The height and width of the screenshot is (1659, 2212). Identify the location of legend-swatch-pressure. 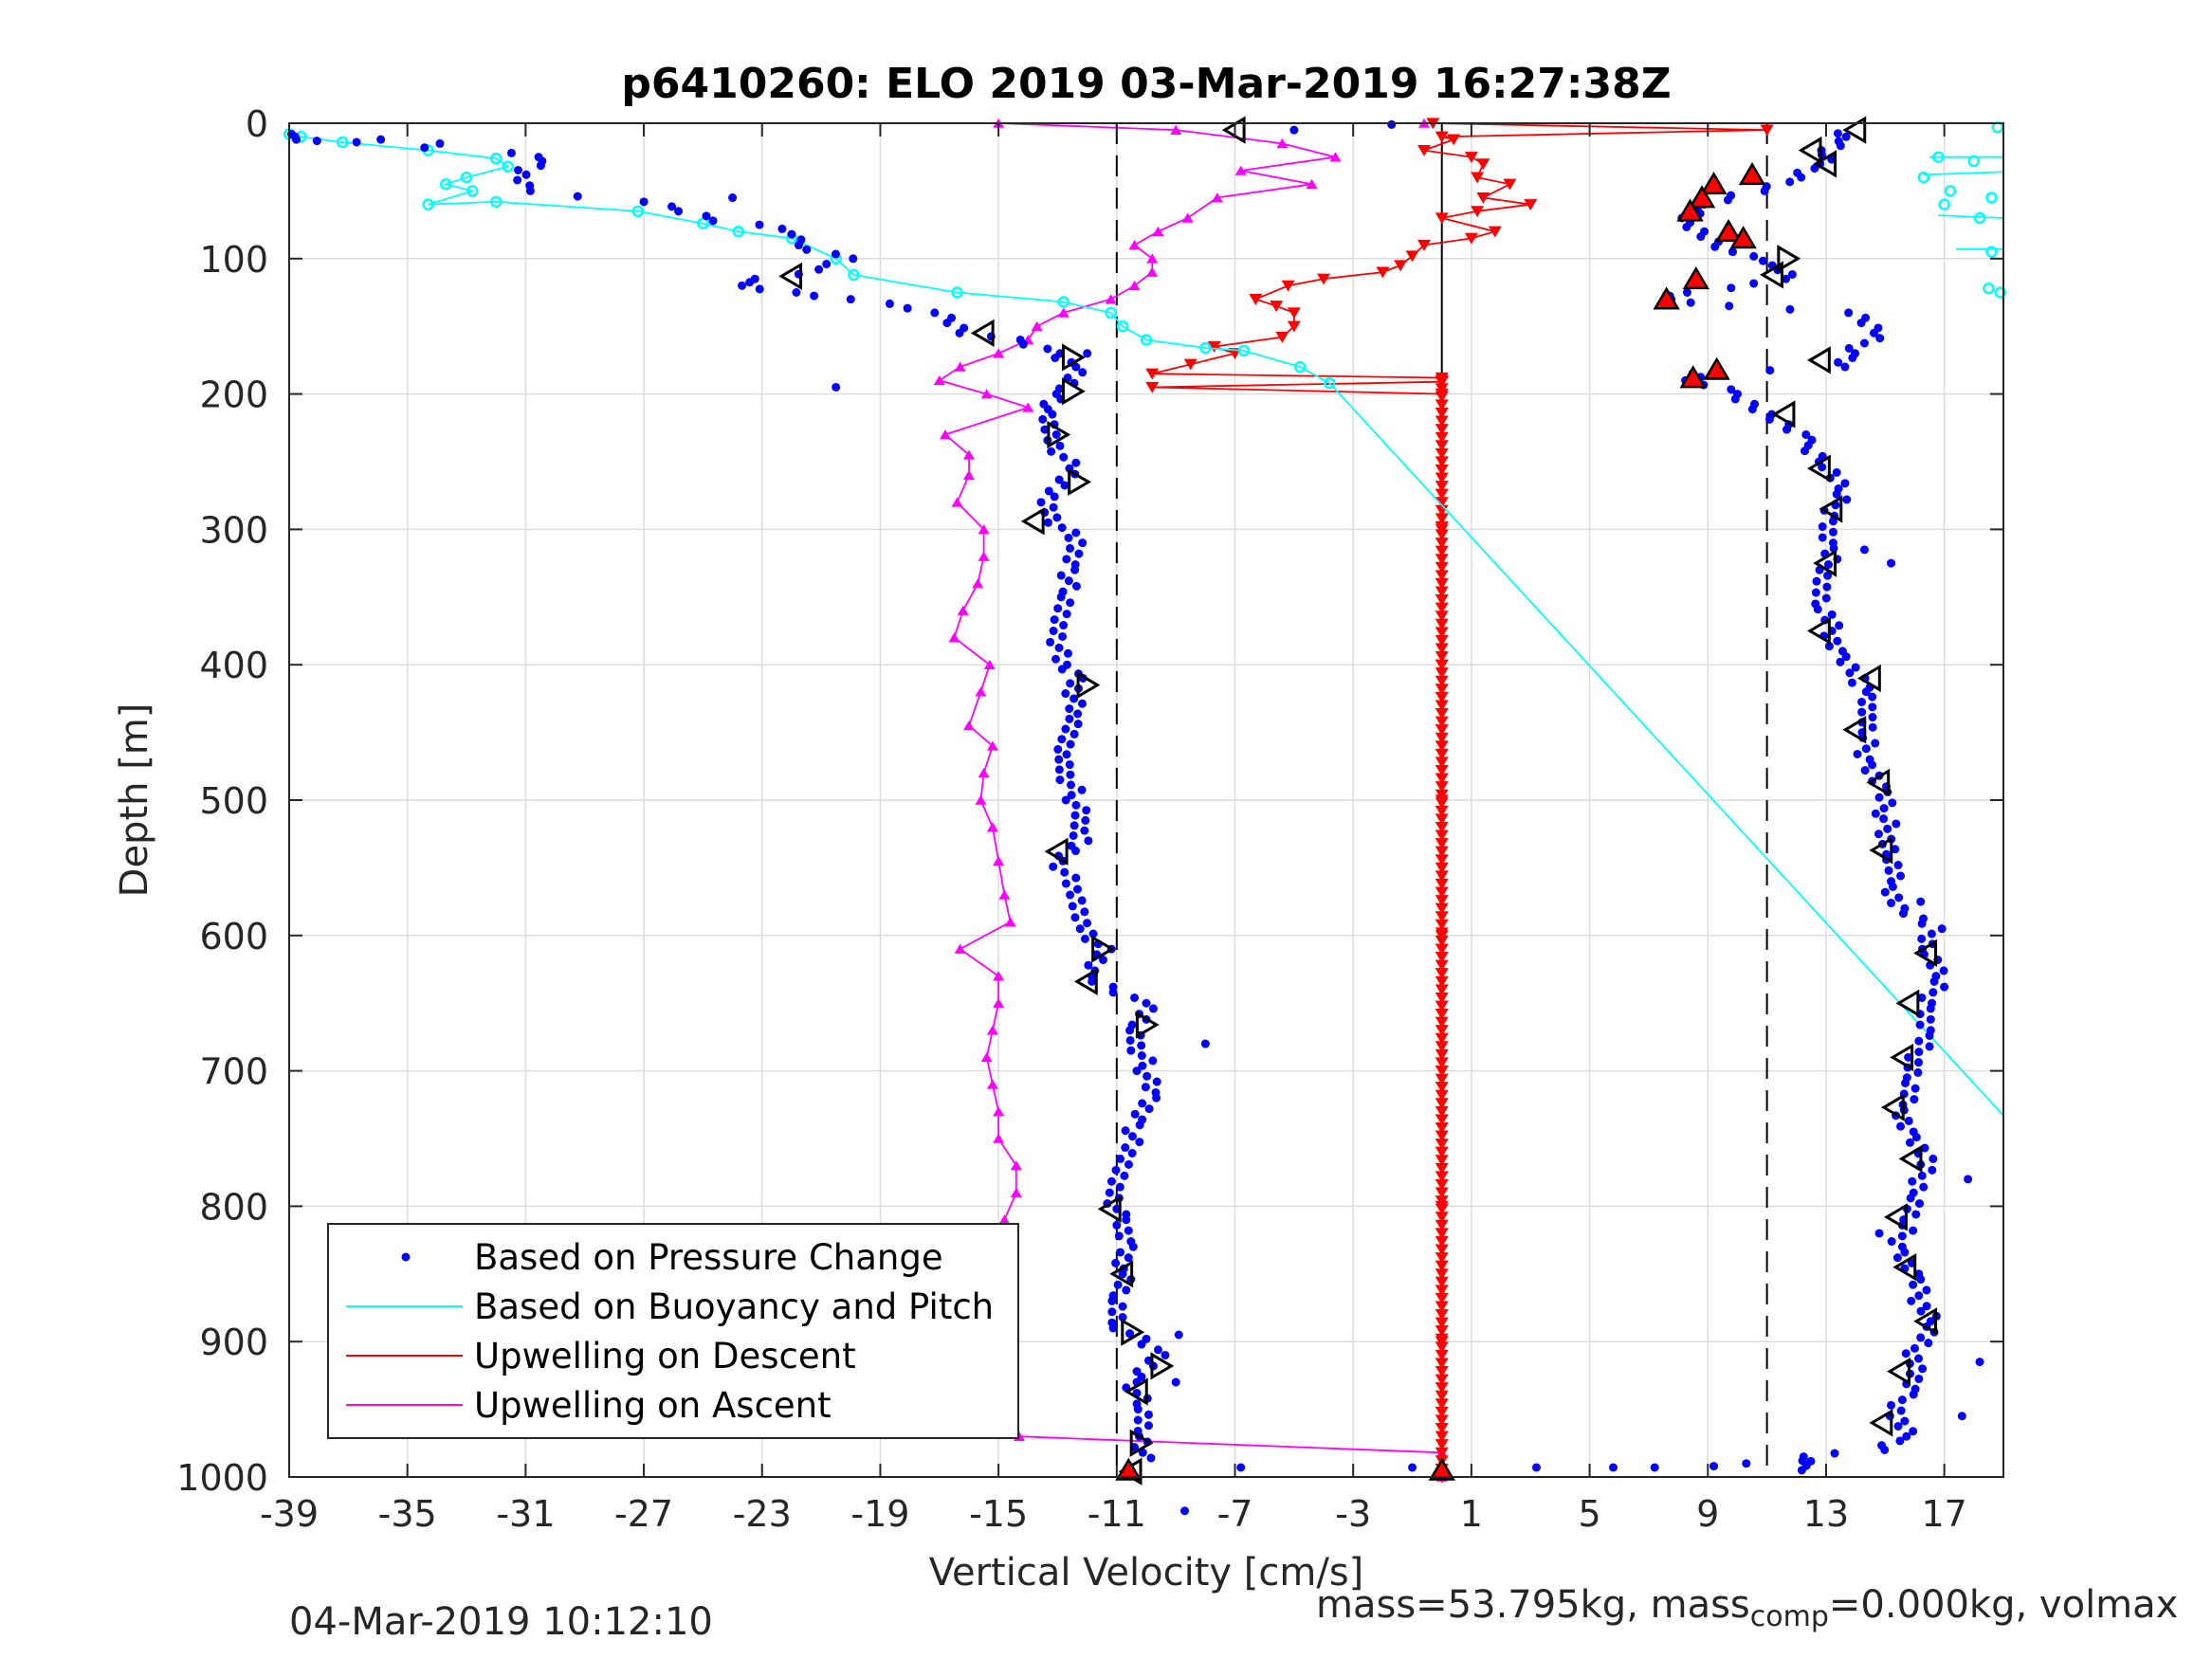
(406, 1257).